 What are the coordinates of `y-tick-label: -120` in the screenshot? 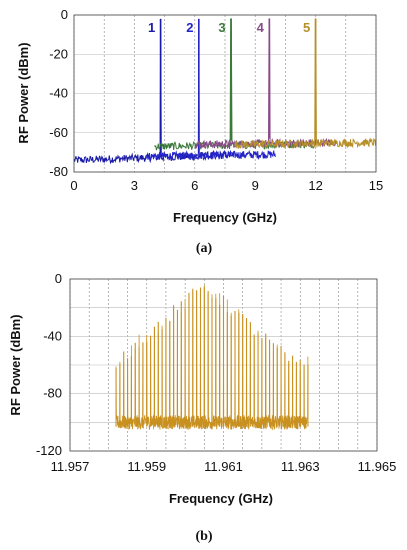 It's located at (49, 450).